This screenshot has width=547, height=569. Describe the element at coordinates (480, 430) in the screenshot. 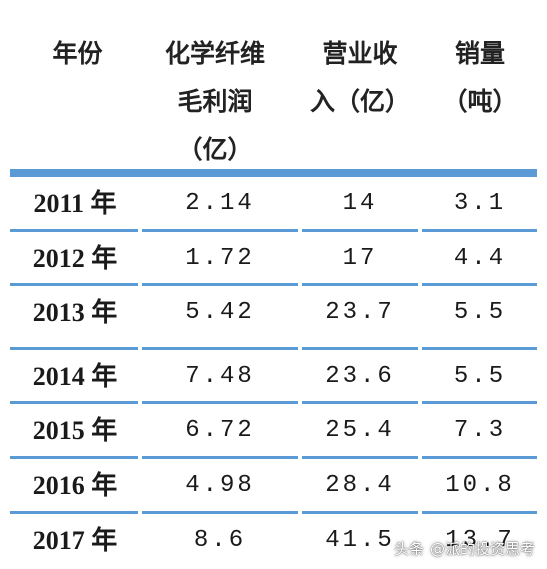

I see `sales-volume-cell: 7.3` at that location.